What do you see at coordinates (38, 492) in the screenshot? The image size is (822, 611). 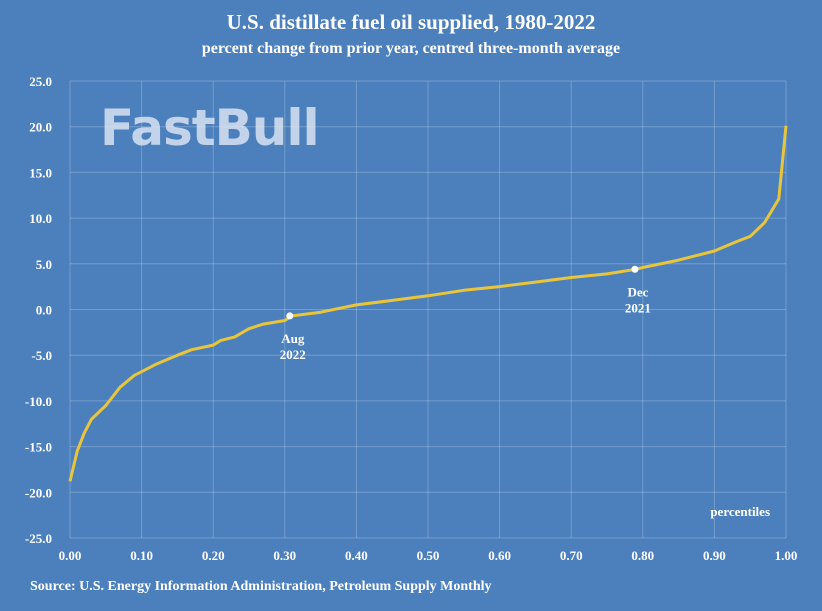 I see `y-tick-label: -20.0` at bounding box center [38, 492].